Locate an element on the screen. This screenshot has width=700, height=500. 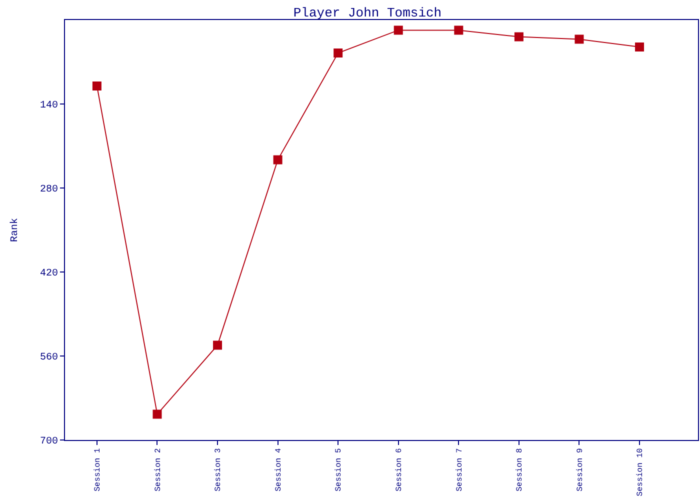
chart-title: Player John Tomsich is located at coordinates (367, 13).